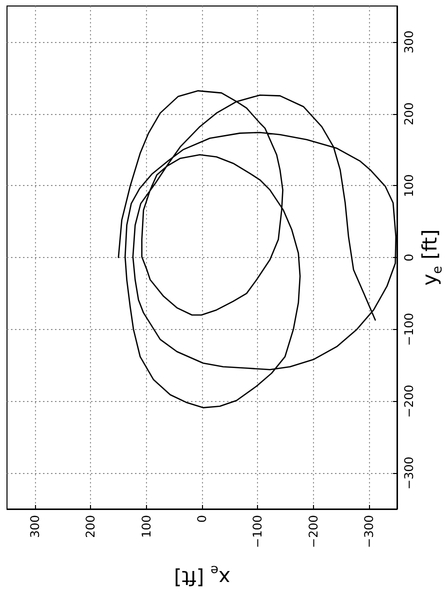 Image resolution: width=448 pixels, height=594 pixels. Describe the element at coordinates (409, 186) in the screenshot. I see `y-tick-label: 100` at that location.